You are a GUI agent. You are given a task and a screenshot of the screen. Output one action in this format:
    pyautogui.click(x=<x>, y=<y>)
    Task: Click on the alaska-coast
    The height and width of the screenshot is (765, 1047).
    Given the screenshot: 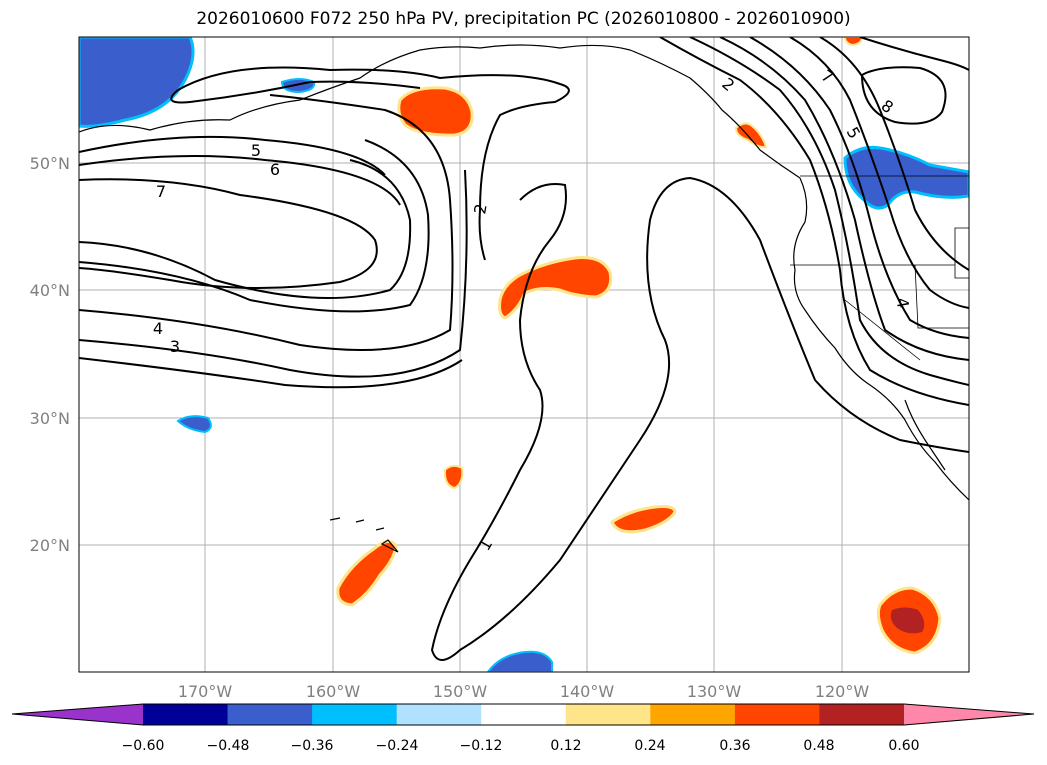 What is the action you would take?
    pyautogui.click(x=440, y=111)
    